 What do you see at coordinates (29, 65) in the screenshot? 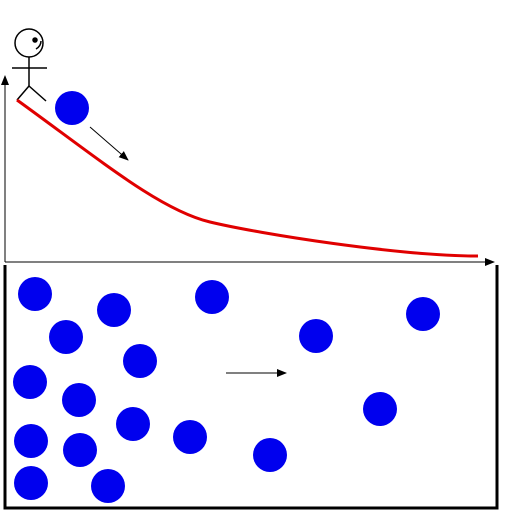
I see `stick-figure` at bounding box center [29, 65].